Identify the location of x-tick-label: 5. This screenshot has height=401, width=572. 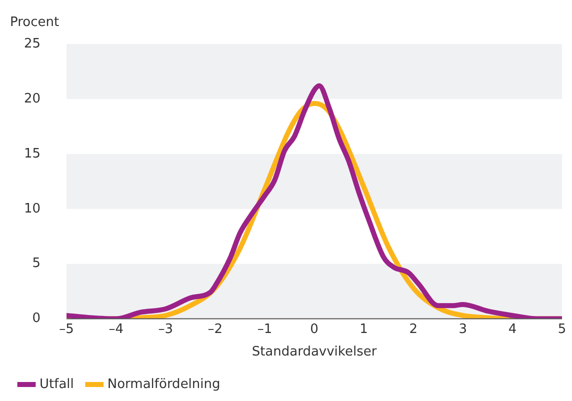
(562, 329).